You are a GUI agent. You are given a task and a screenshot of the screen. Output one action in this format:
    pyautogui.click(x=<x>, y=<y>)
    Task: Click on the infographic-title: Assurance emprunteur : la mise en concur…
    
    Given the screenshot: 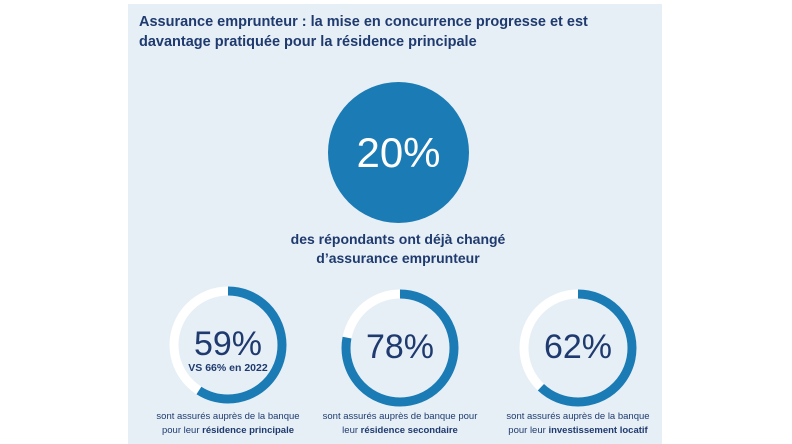 What is the action you would take?
    pyautogui.click(x=363, y=32)
    